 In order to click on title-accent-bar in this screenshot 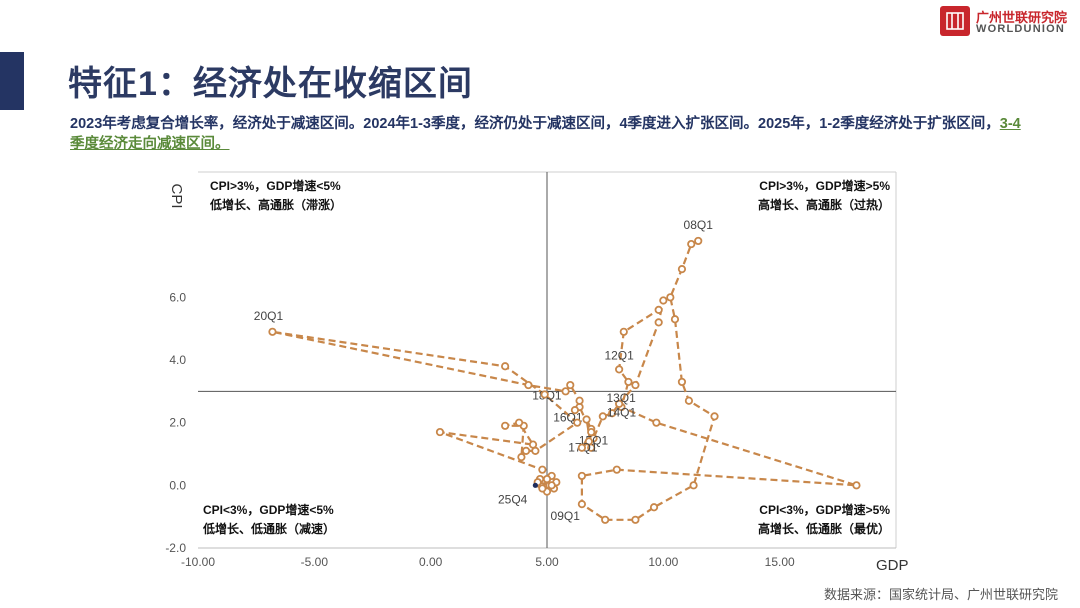, I will do `click(12, 81)`.